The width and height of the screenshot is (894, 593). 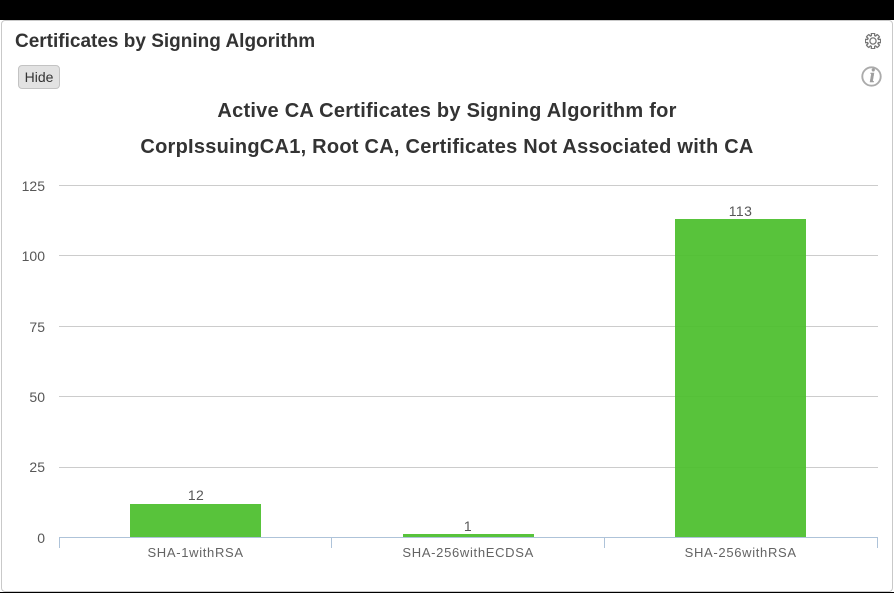 I want to click on svg-text: i, so click(x=873, y=76).